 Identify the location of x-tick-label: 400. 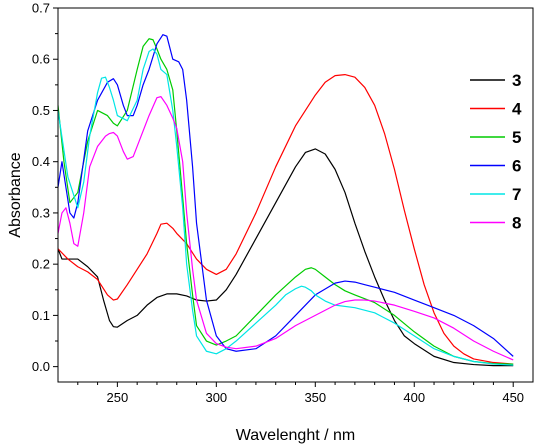
(414, 397).